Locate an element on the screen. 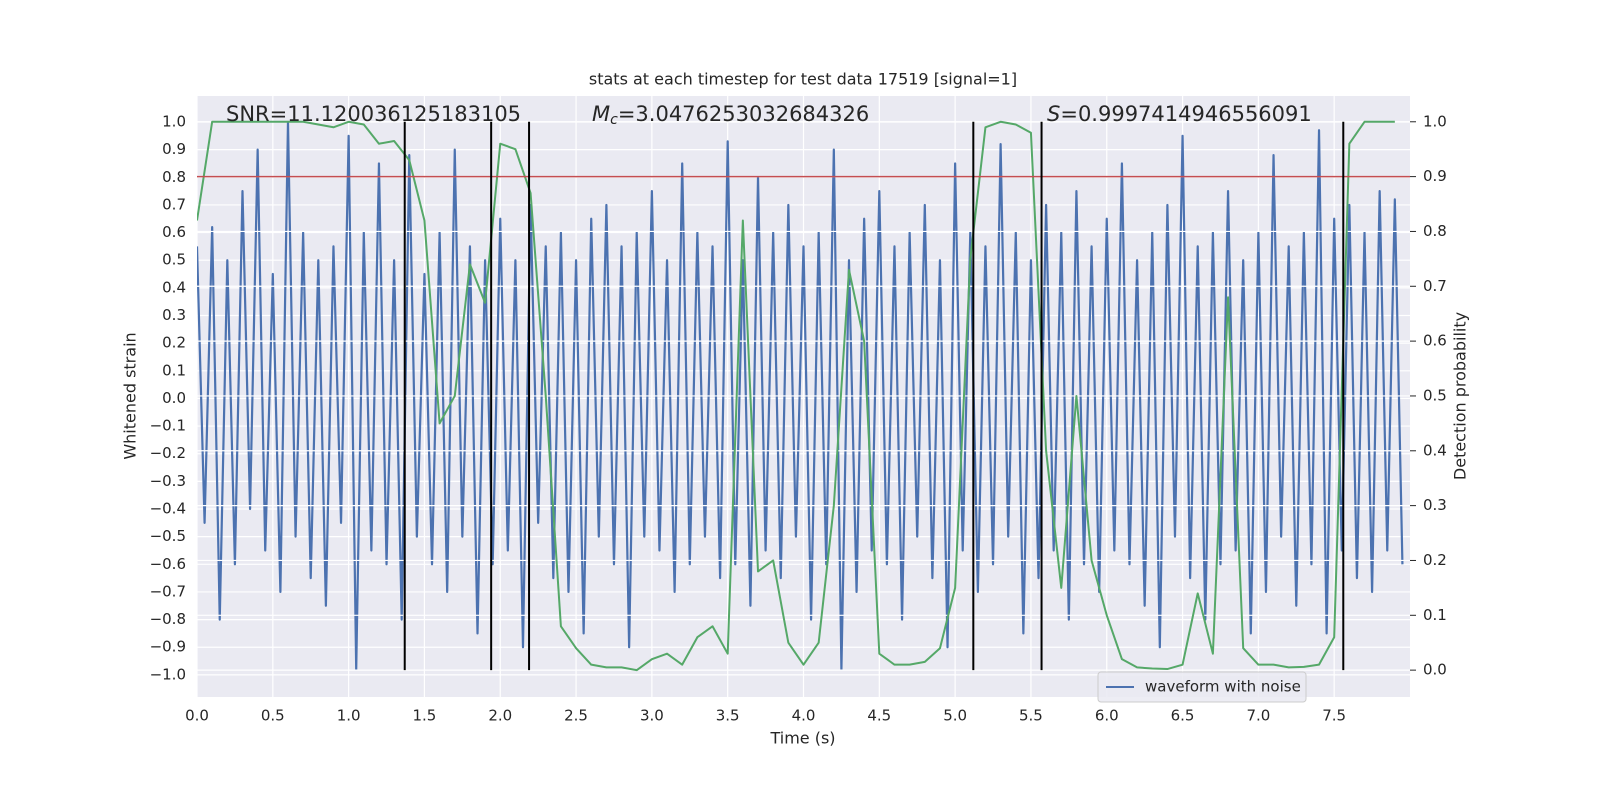 This screenshot has height=800, width=1600. y-tick-label: 0.1 is located at coordinates (174, 370).